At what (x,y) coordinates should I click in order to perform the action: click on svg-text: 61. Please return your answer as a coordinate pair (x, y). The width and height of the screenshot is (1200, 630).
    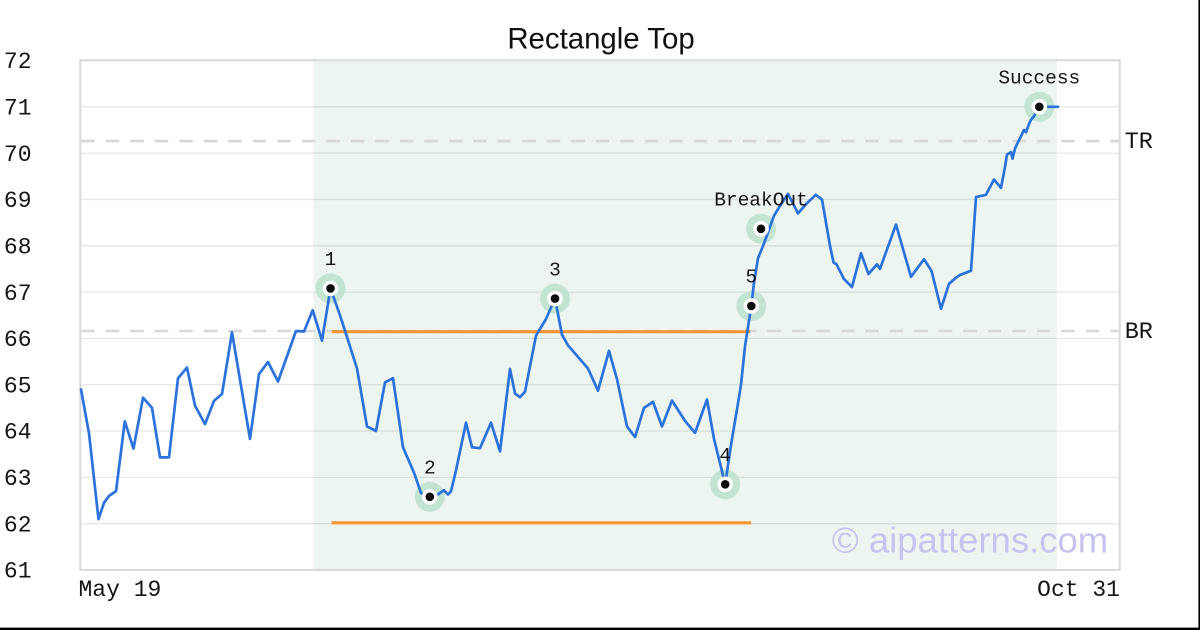
    Looking at the image, I should click on (18, 572).